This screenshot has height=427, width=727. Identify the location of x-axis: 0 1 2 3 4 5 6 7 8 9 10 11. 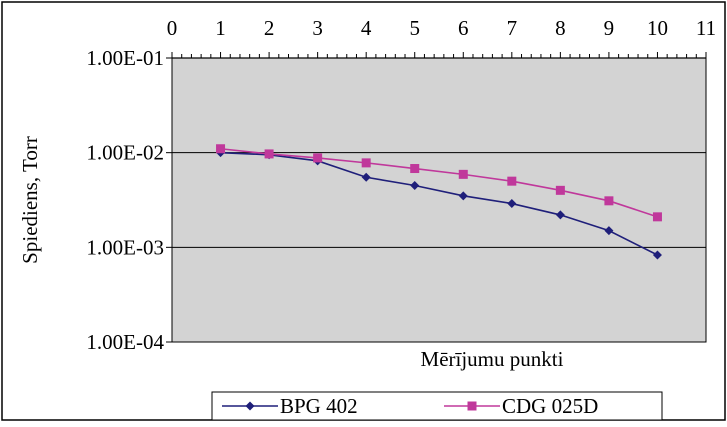
(441, 37).